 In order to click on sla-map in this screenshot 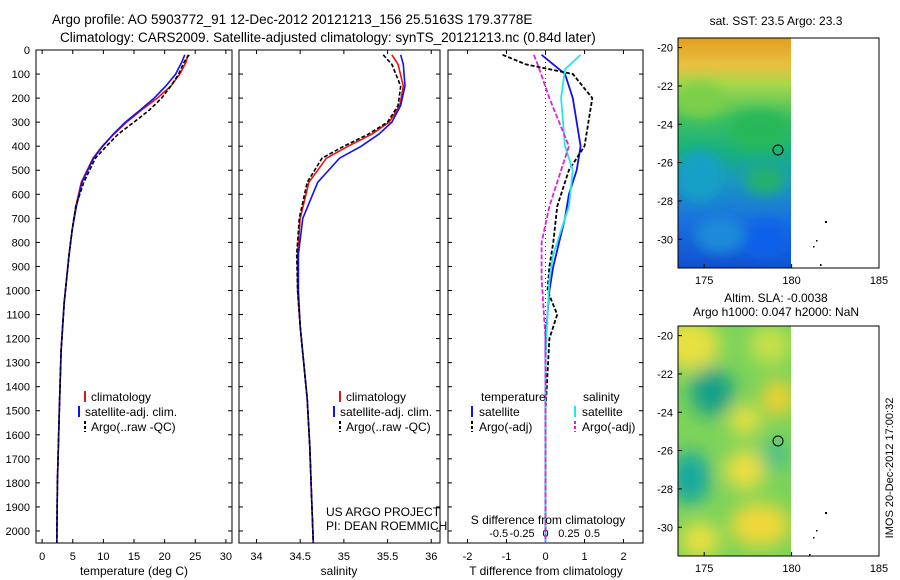, I will do `click(734, 441)`.